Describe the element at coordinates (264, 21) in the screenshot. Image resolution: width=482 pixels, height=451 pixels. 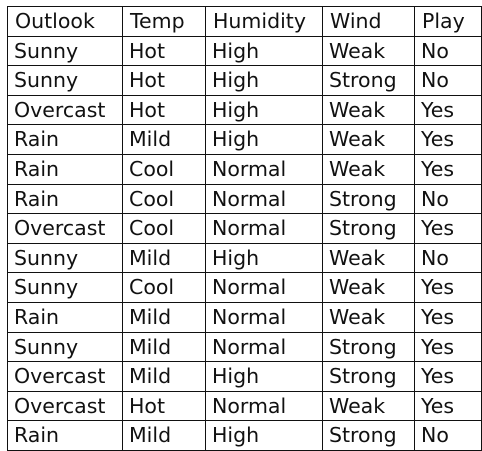
I see `header-humidity: Humidity` at that location.